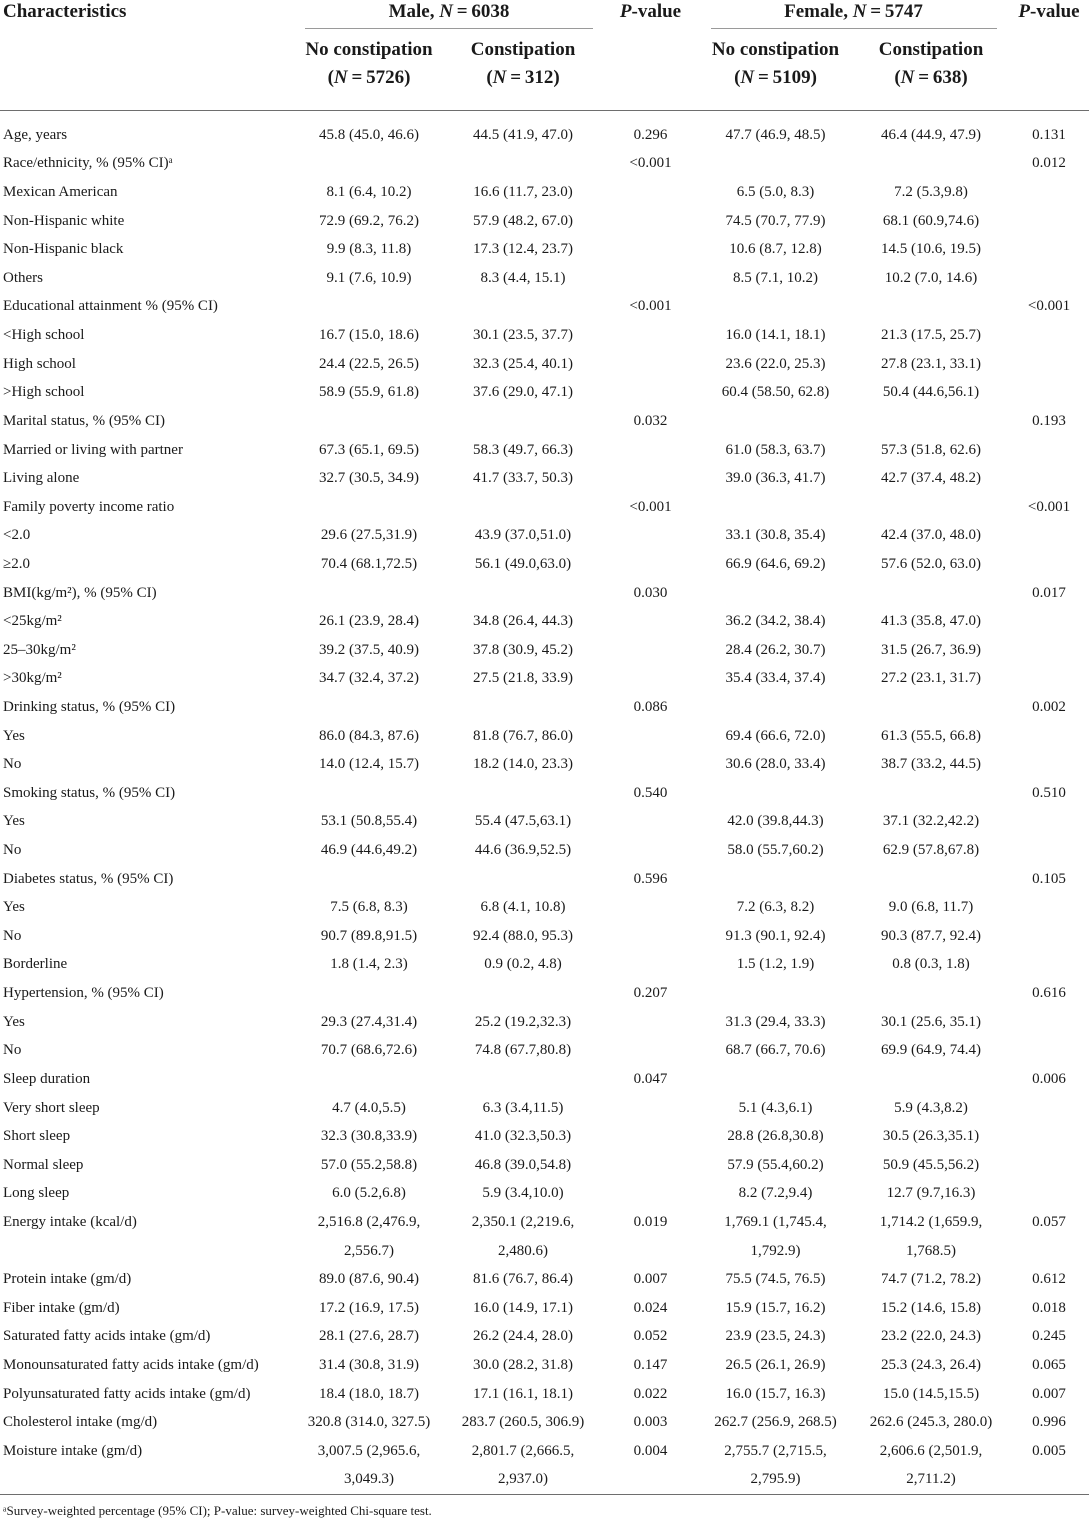 The width and height of the screenshot is (1089, 1523). I want to click on cell-male-pvalue: <0.001, so click(650, 163).